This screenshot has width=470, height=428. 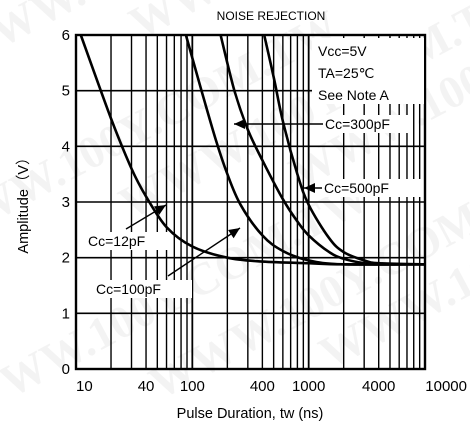 What do you see at coordinates (23, 201) in the screenshot?
I see `y-axis-label: Amplitude（V）` at bounding box center [23, 201].